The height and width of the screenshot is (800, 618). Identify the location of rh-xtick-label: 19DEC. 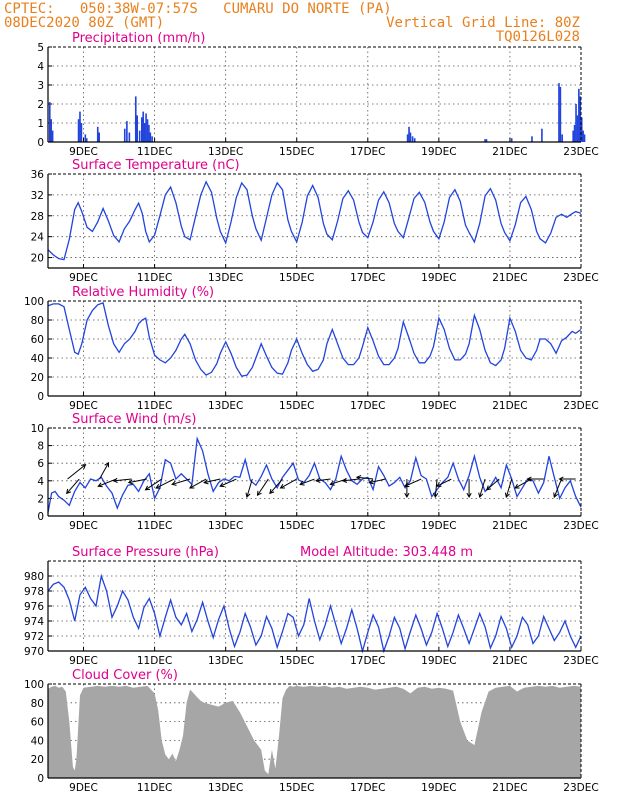
(438, 406).